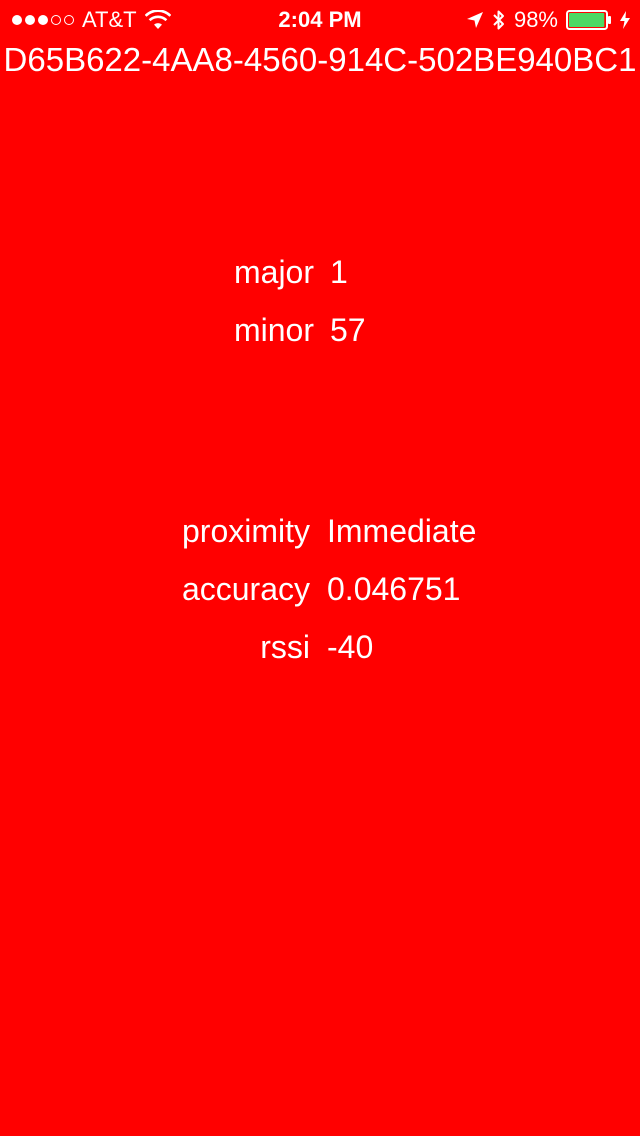 This screenshot has width=640, height=1136. I want to click on proximity-value: Immediate, so click(402, 531).